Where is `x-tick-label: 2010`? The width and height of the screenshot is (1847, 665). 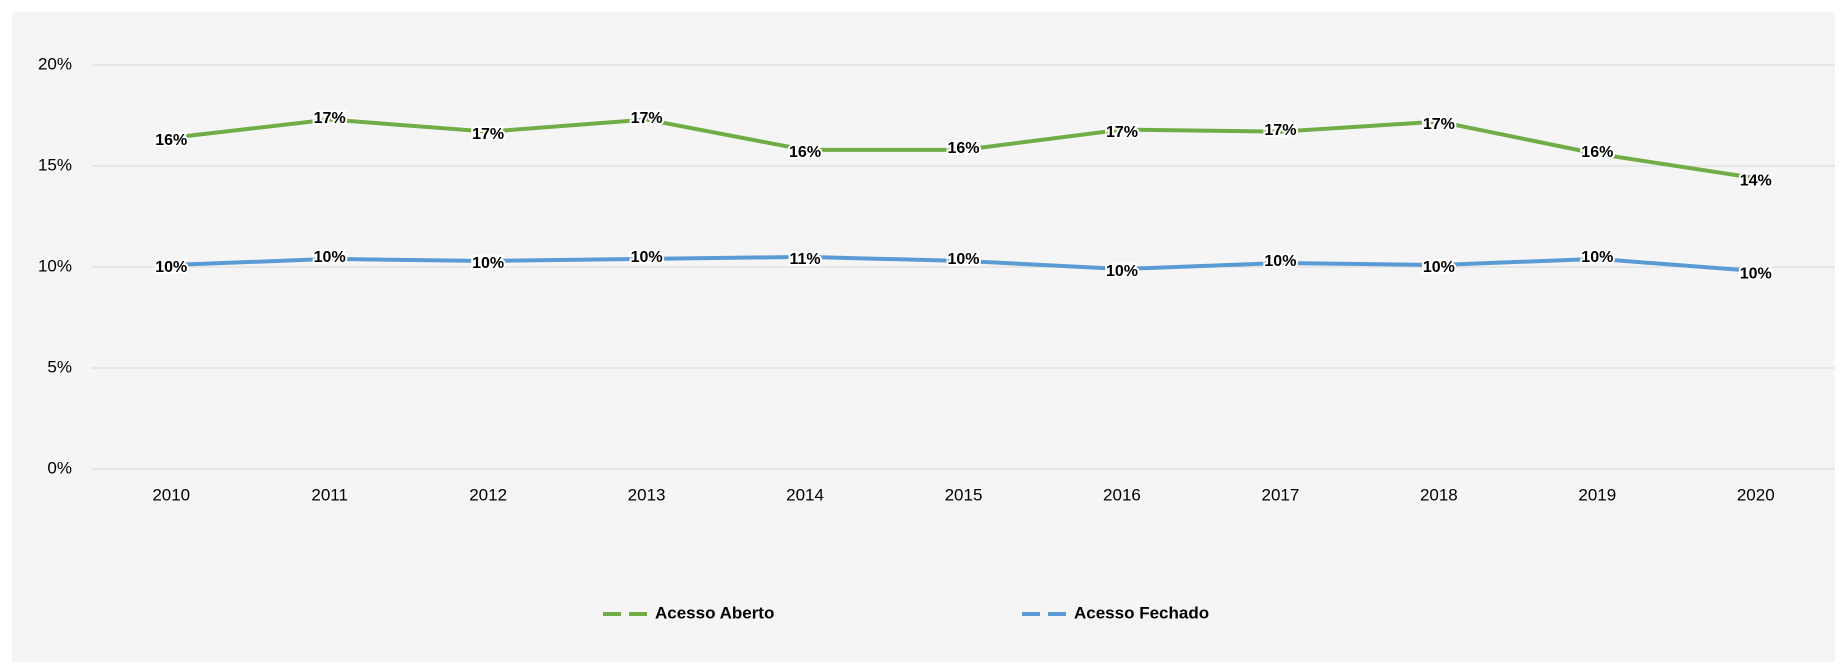 x-tick-label: 2010 is located at coordinates (171, 494).